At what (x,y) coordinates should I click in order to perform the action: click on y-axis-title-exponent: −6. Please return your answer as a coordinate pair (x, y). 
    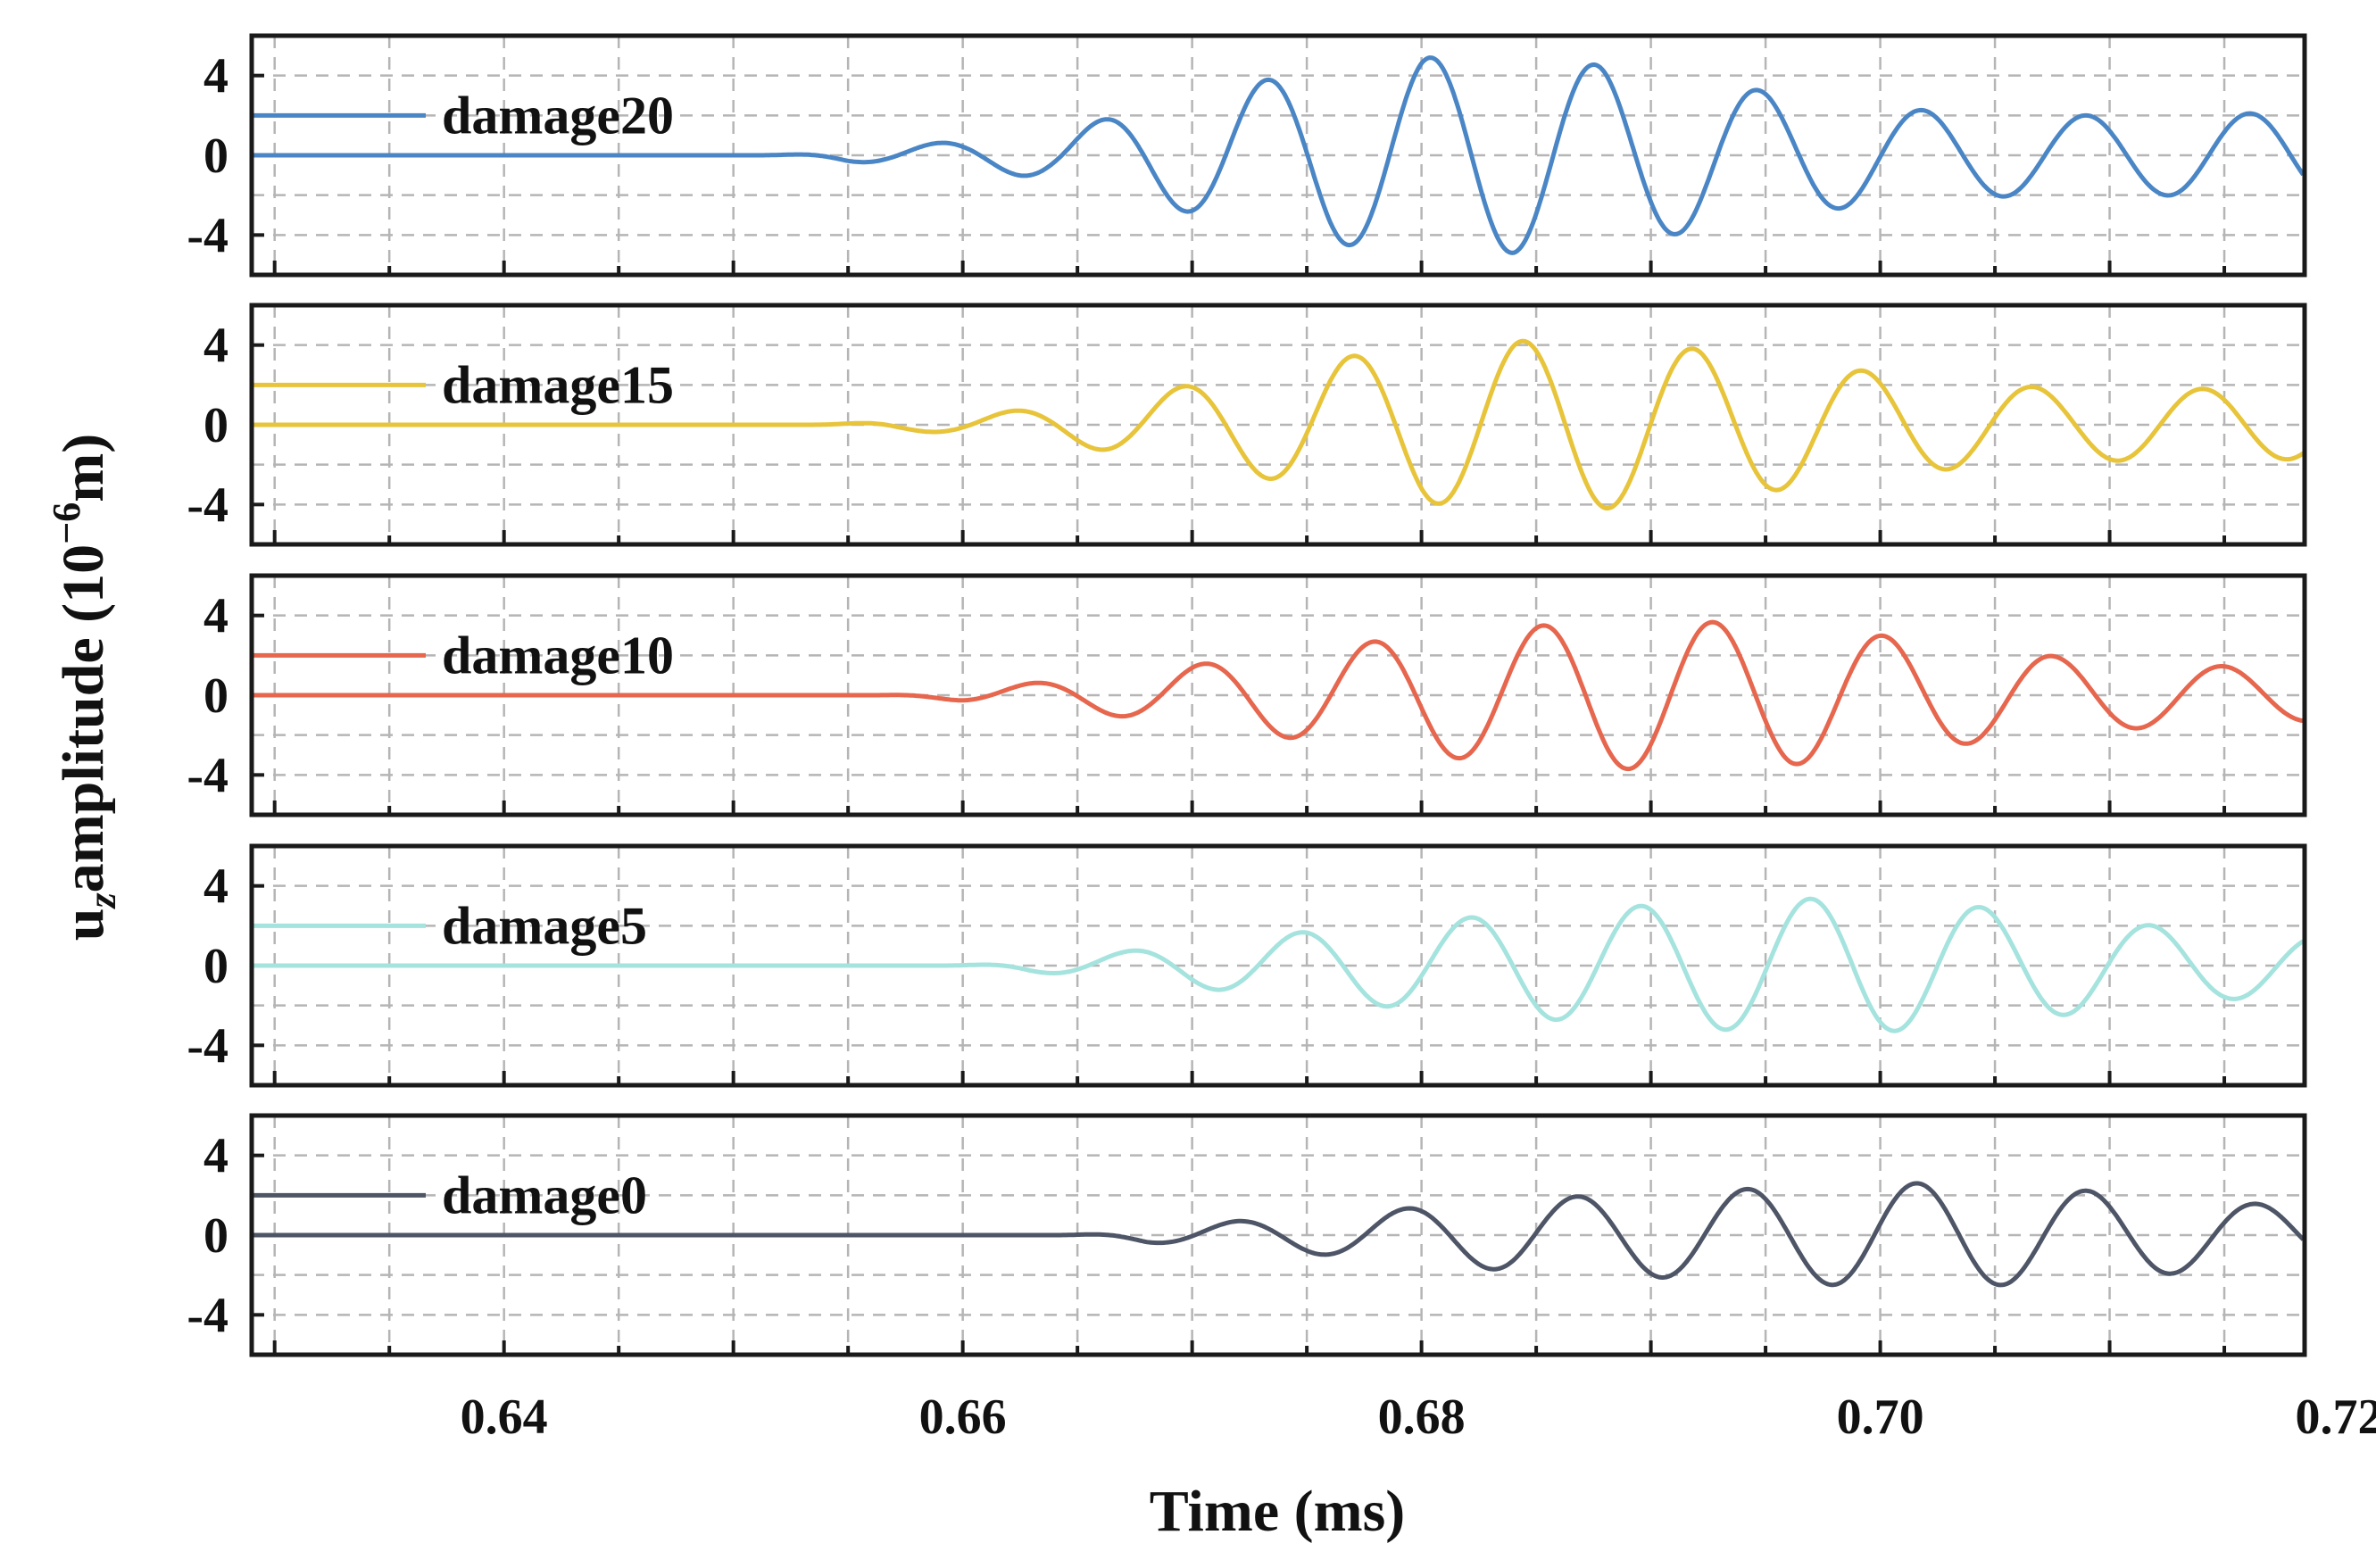
    Looking at the image, I should click on (66, 523).